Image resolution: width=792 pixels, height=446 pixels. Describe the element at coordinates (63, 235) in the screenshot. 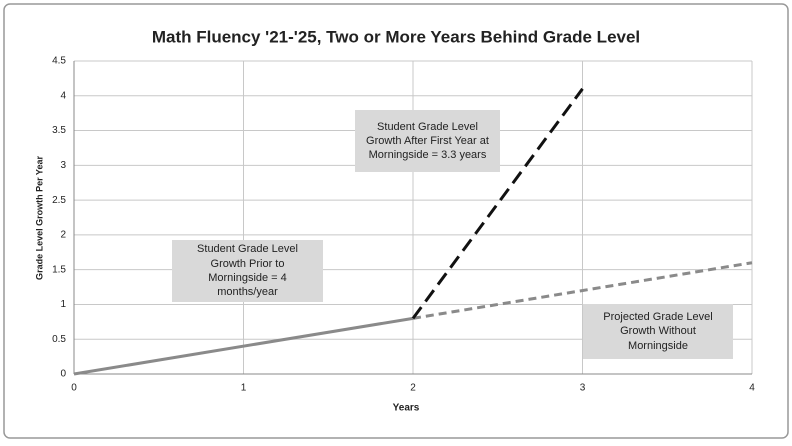

I see `y-tick-label: 2` at that location.